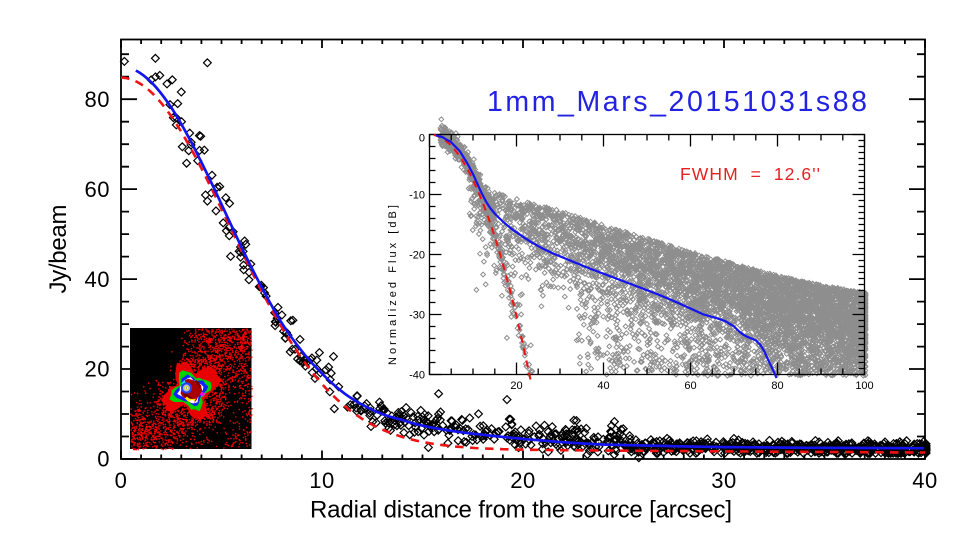 This screenshot has width=960, height=540. Describe the element at coordinates (58, 249) in the screenshot. I see `svg-text: Jy/beam` at that location.